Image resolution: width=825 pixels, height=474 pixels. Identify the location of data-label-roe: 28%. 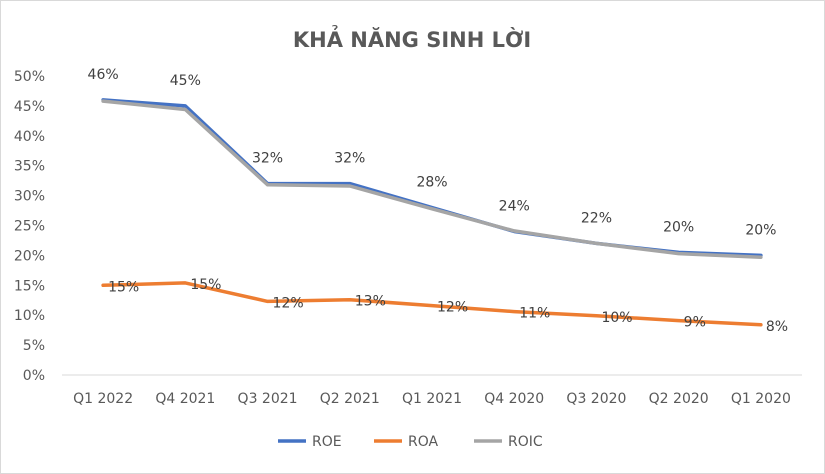
(431, 183).